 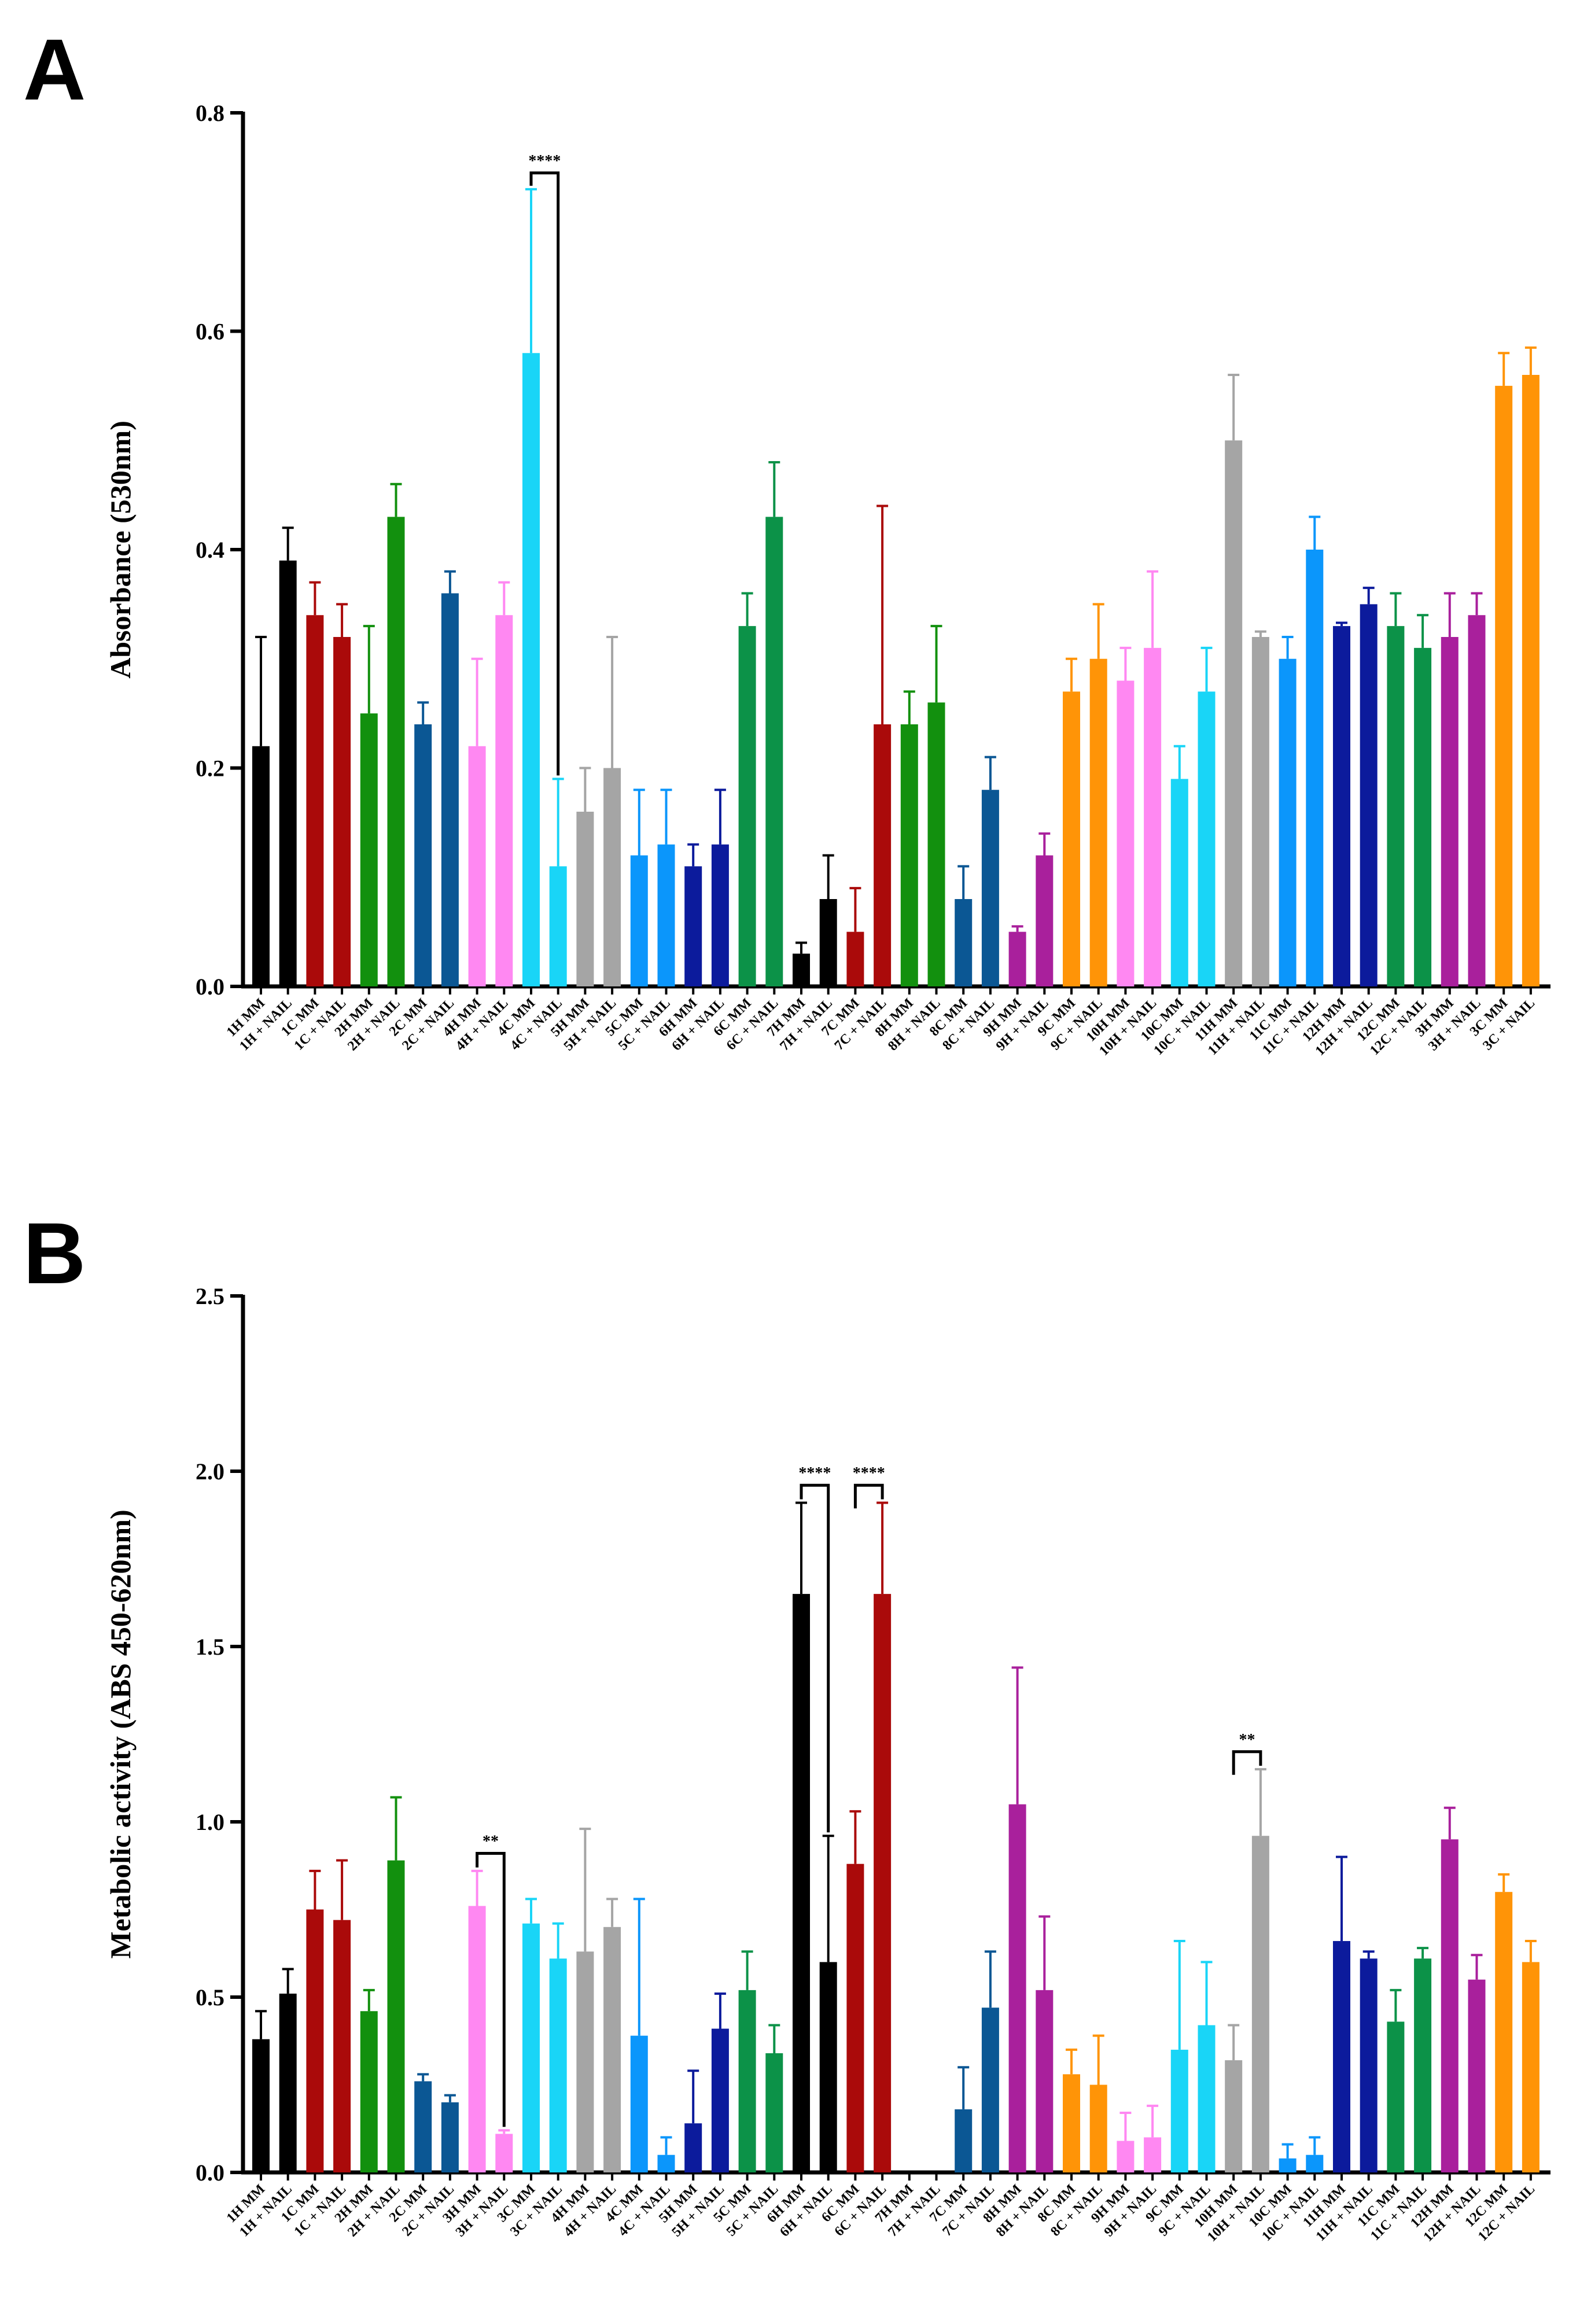 What do you see at coordinates (210, 2173) in the screenshot?
I see `chart-b-y-tick-label: 0.0` at bounding box center [210, 2173].